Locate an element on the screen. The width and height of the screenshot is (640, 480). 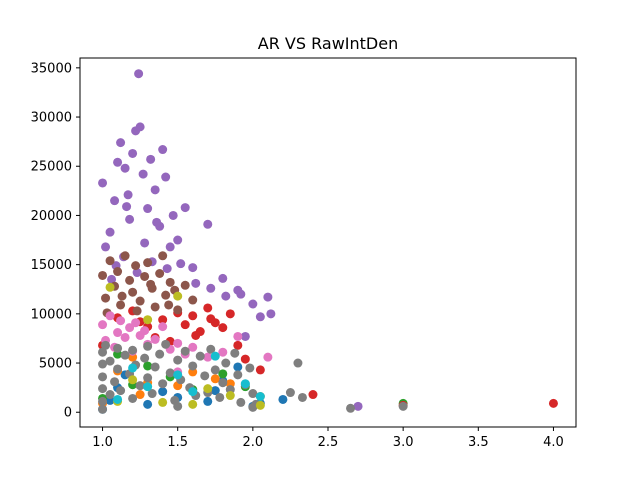
scatter-point-s4-p9 is located at coordinates (133, 153).